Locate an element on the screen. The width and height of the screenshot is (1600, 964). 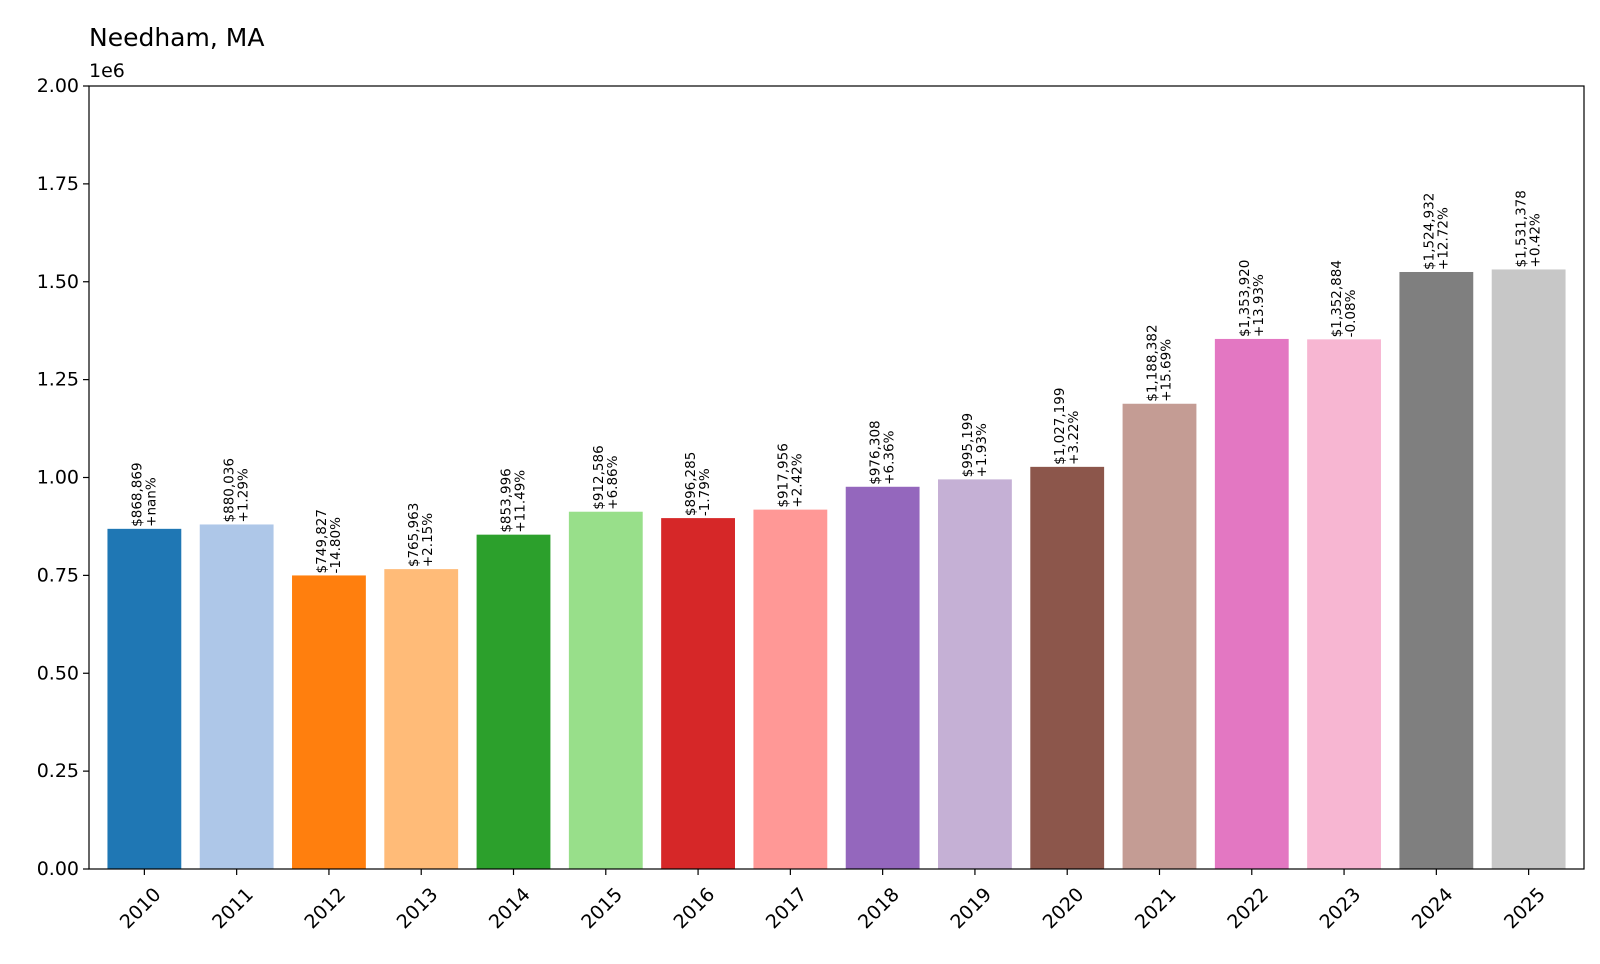
y-tick-0.75: 0.75 is located at coordinates (63, 575).